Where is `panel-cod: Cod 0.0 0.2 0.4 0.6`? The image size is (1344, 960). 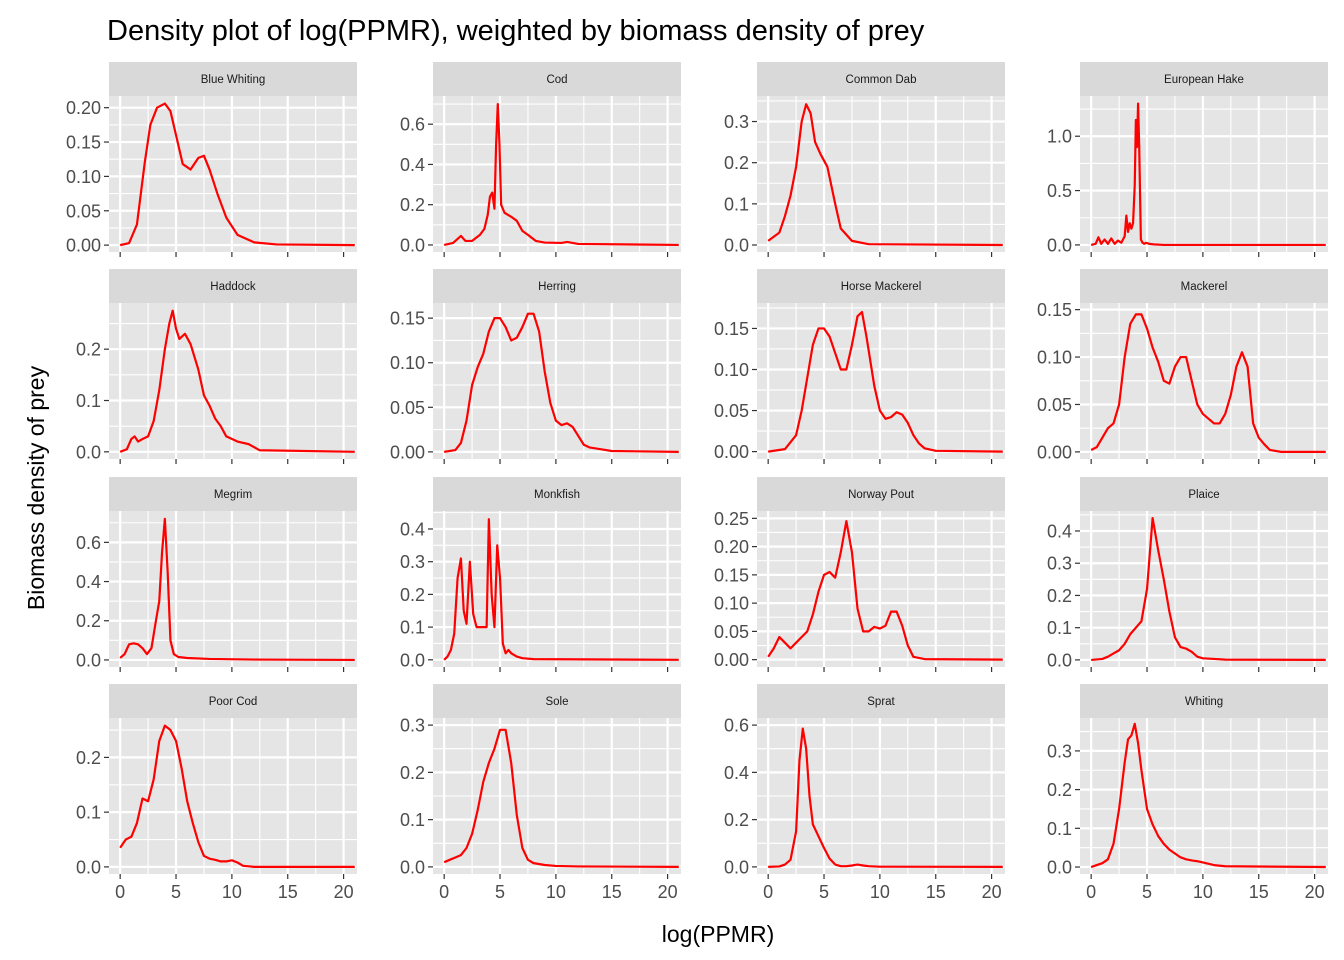
panel-cod: Cod 0.0 0.2 0.4 0.6 is located at coordinates (540, 159).